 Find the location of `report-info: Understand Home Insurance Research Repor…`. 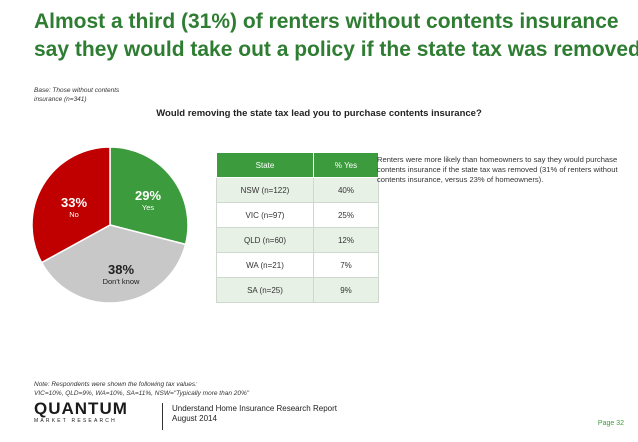

report-info: Understand Home Insurance Research Repor… is located at coordinates (254, 414).